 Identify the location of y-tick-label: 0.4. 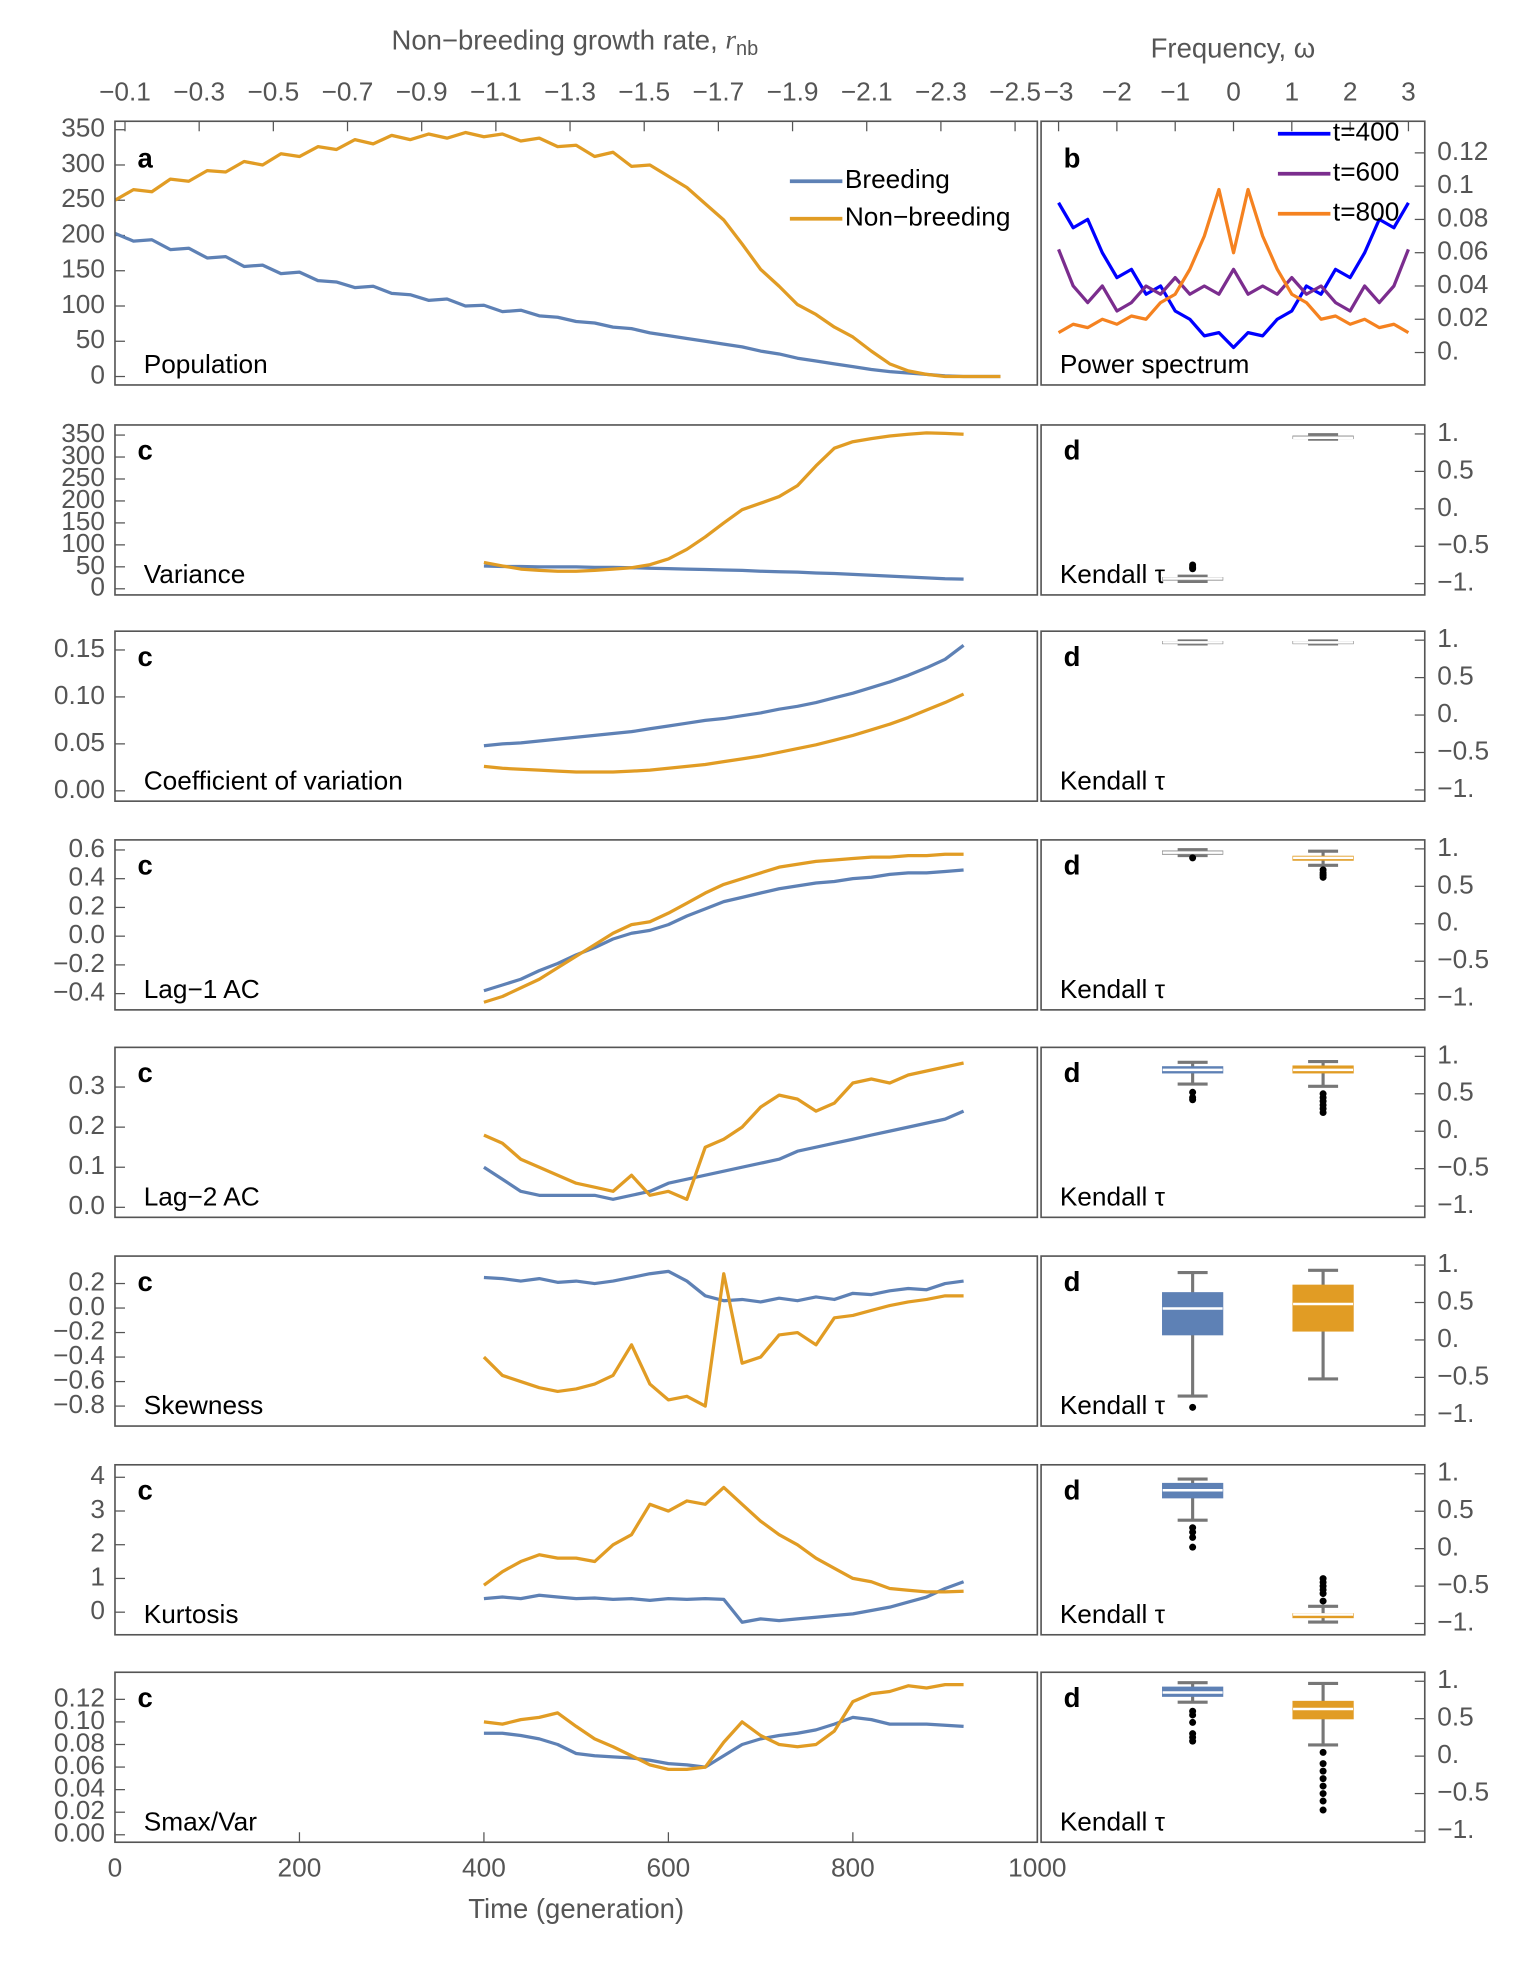
(86, 877).